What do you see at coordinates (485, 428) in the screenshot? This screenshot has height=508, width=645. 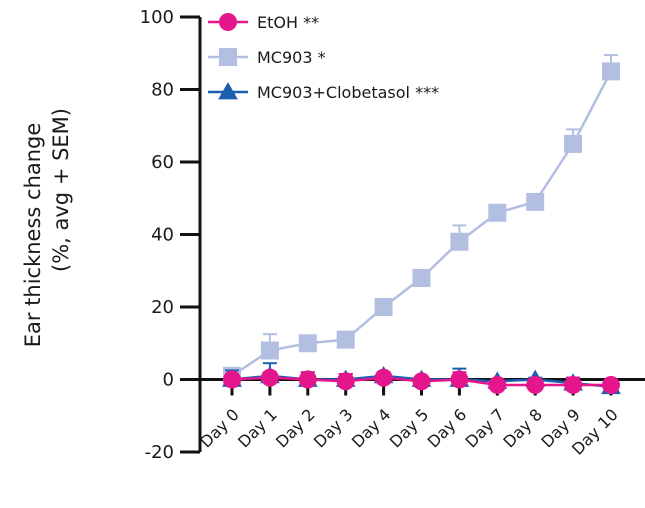 I see `x-tick-label: Day 7` at bounding box center [485, 428].